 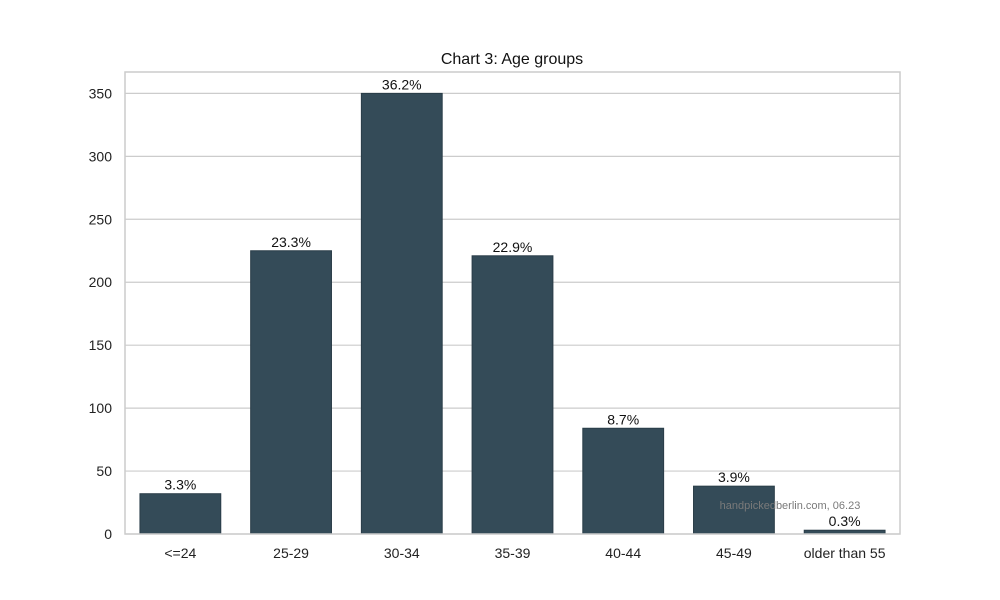 I want to click on bar-value-label: 22.9%, so click(x=513, y=247).